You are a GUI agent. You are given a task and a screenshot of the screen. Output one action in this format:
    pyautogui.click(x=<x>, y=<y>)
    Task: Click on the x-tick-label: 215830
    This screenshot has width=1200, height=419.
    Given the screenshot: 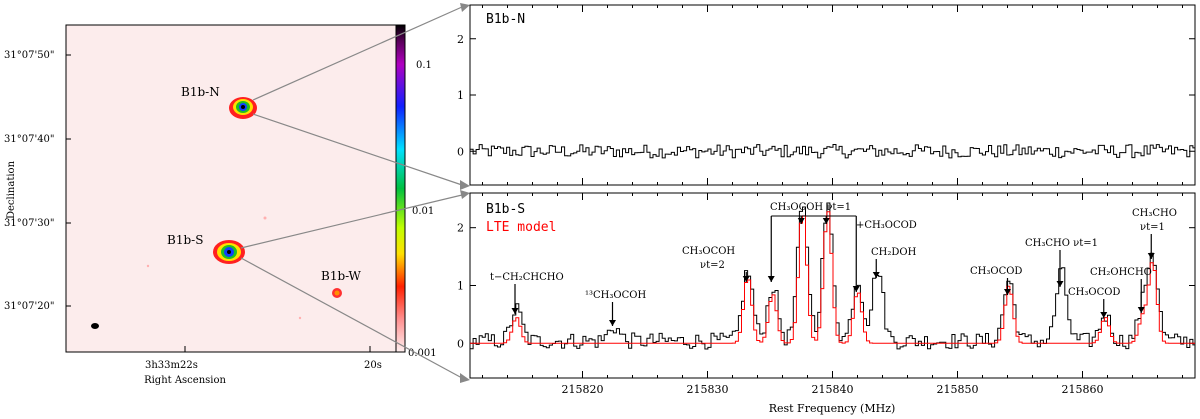 What is the action you would take?
    pyautogui.click(x=708, y=389)
    